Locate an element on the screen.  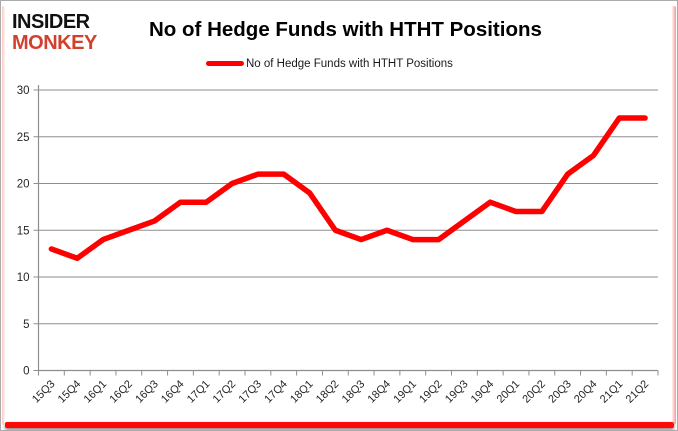
x-axis-tick-label: 18Q4 is located at coordinates (380, 392).